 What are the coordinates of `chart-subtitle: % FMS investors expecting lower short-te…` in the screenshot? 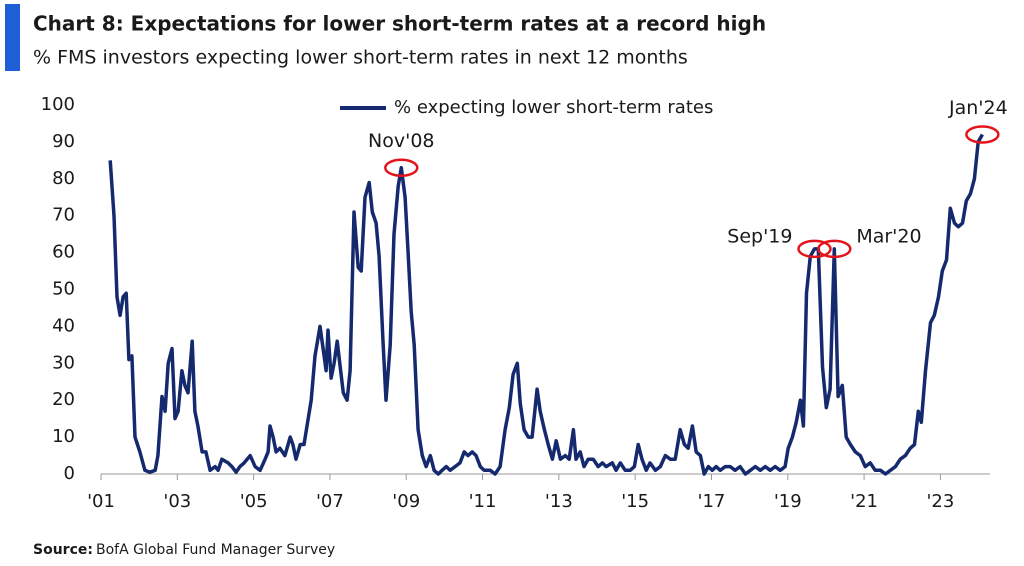 It's located at (360, 58).